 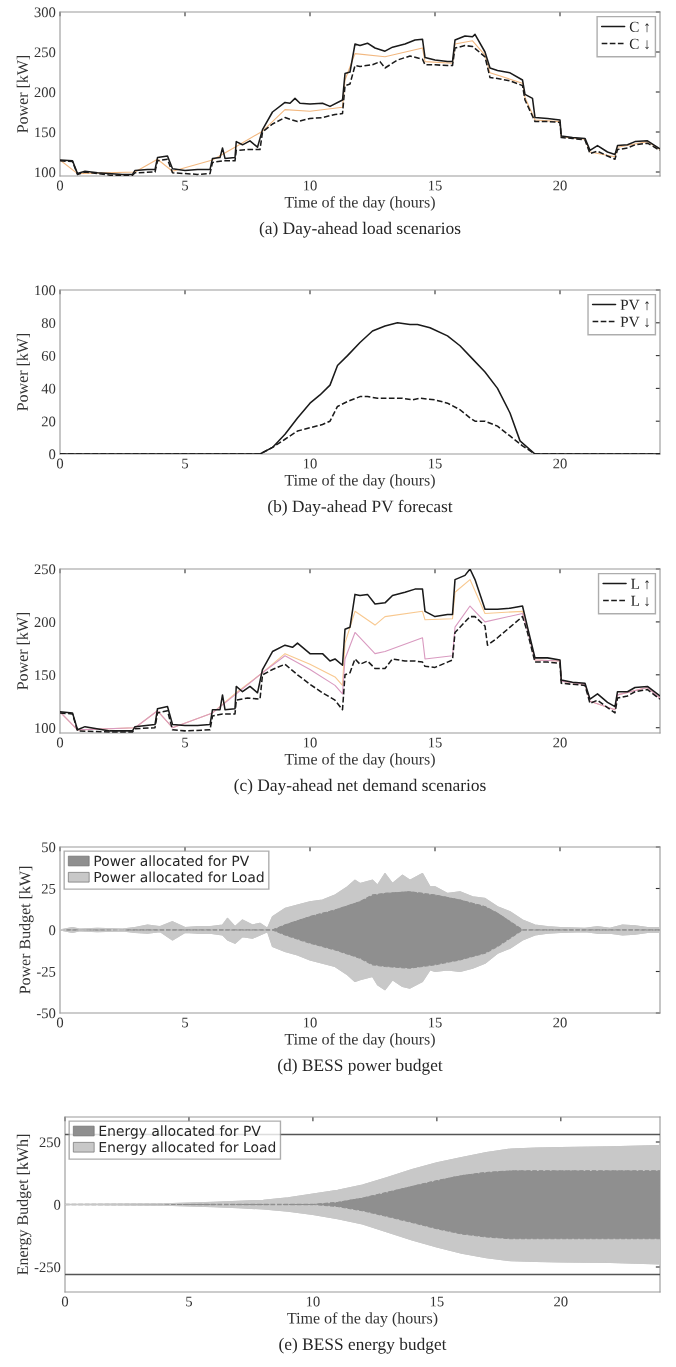 I want to click on y-tick-label: 25, so click(x=48, y=888).